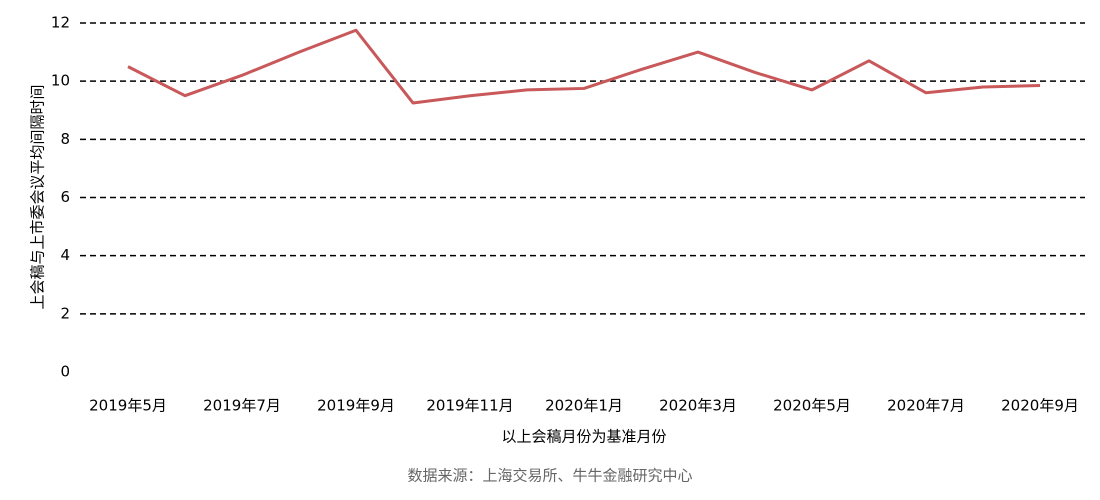  Describe the element at coordinates (469, 406) in the screenshot. I see `x-tick-label: 2019年11月` at that location.